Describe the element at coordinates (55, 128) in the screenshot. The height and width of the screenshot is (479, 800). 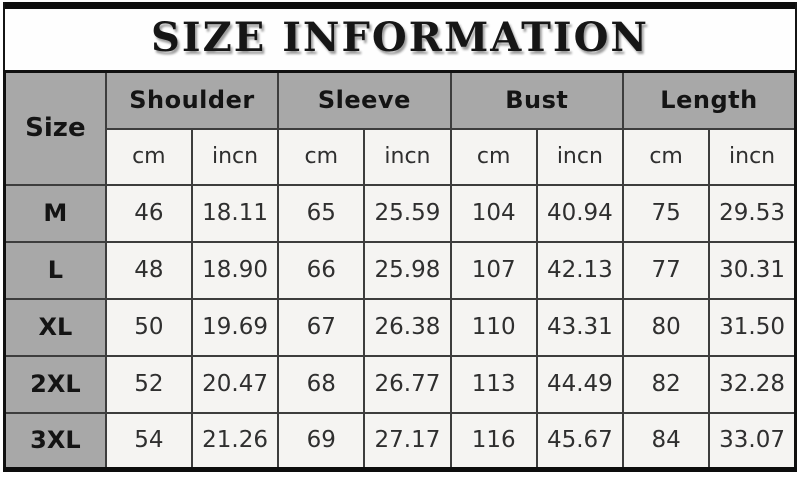
I see `corner-header-size: Size` at that location.